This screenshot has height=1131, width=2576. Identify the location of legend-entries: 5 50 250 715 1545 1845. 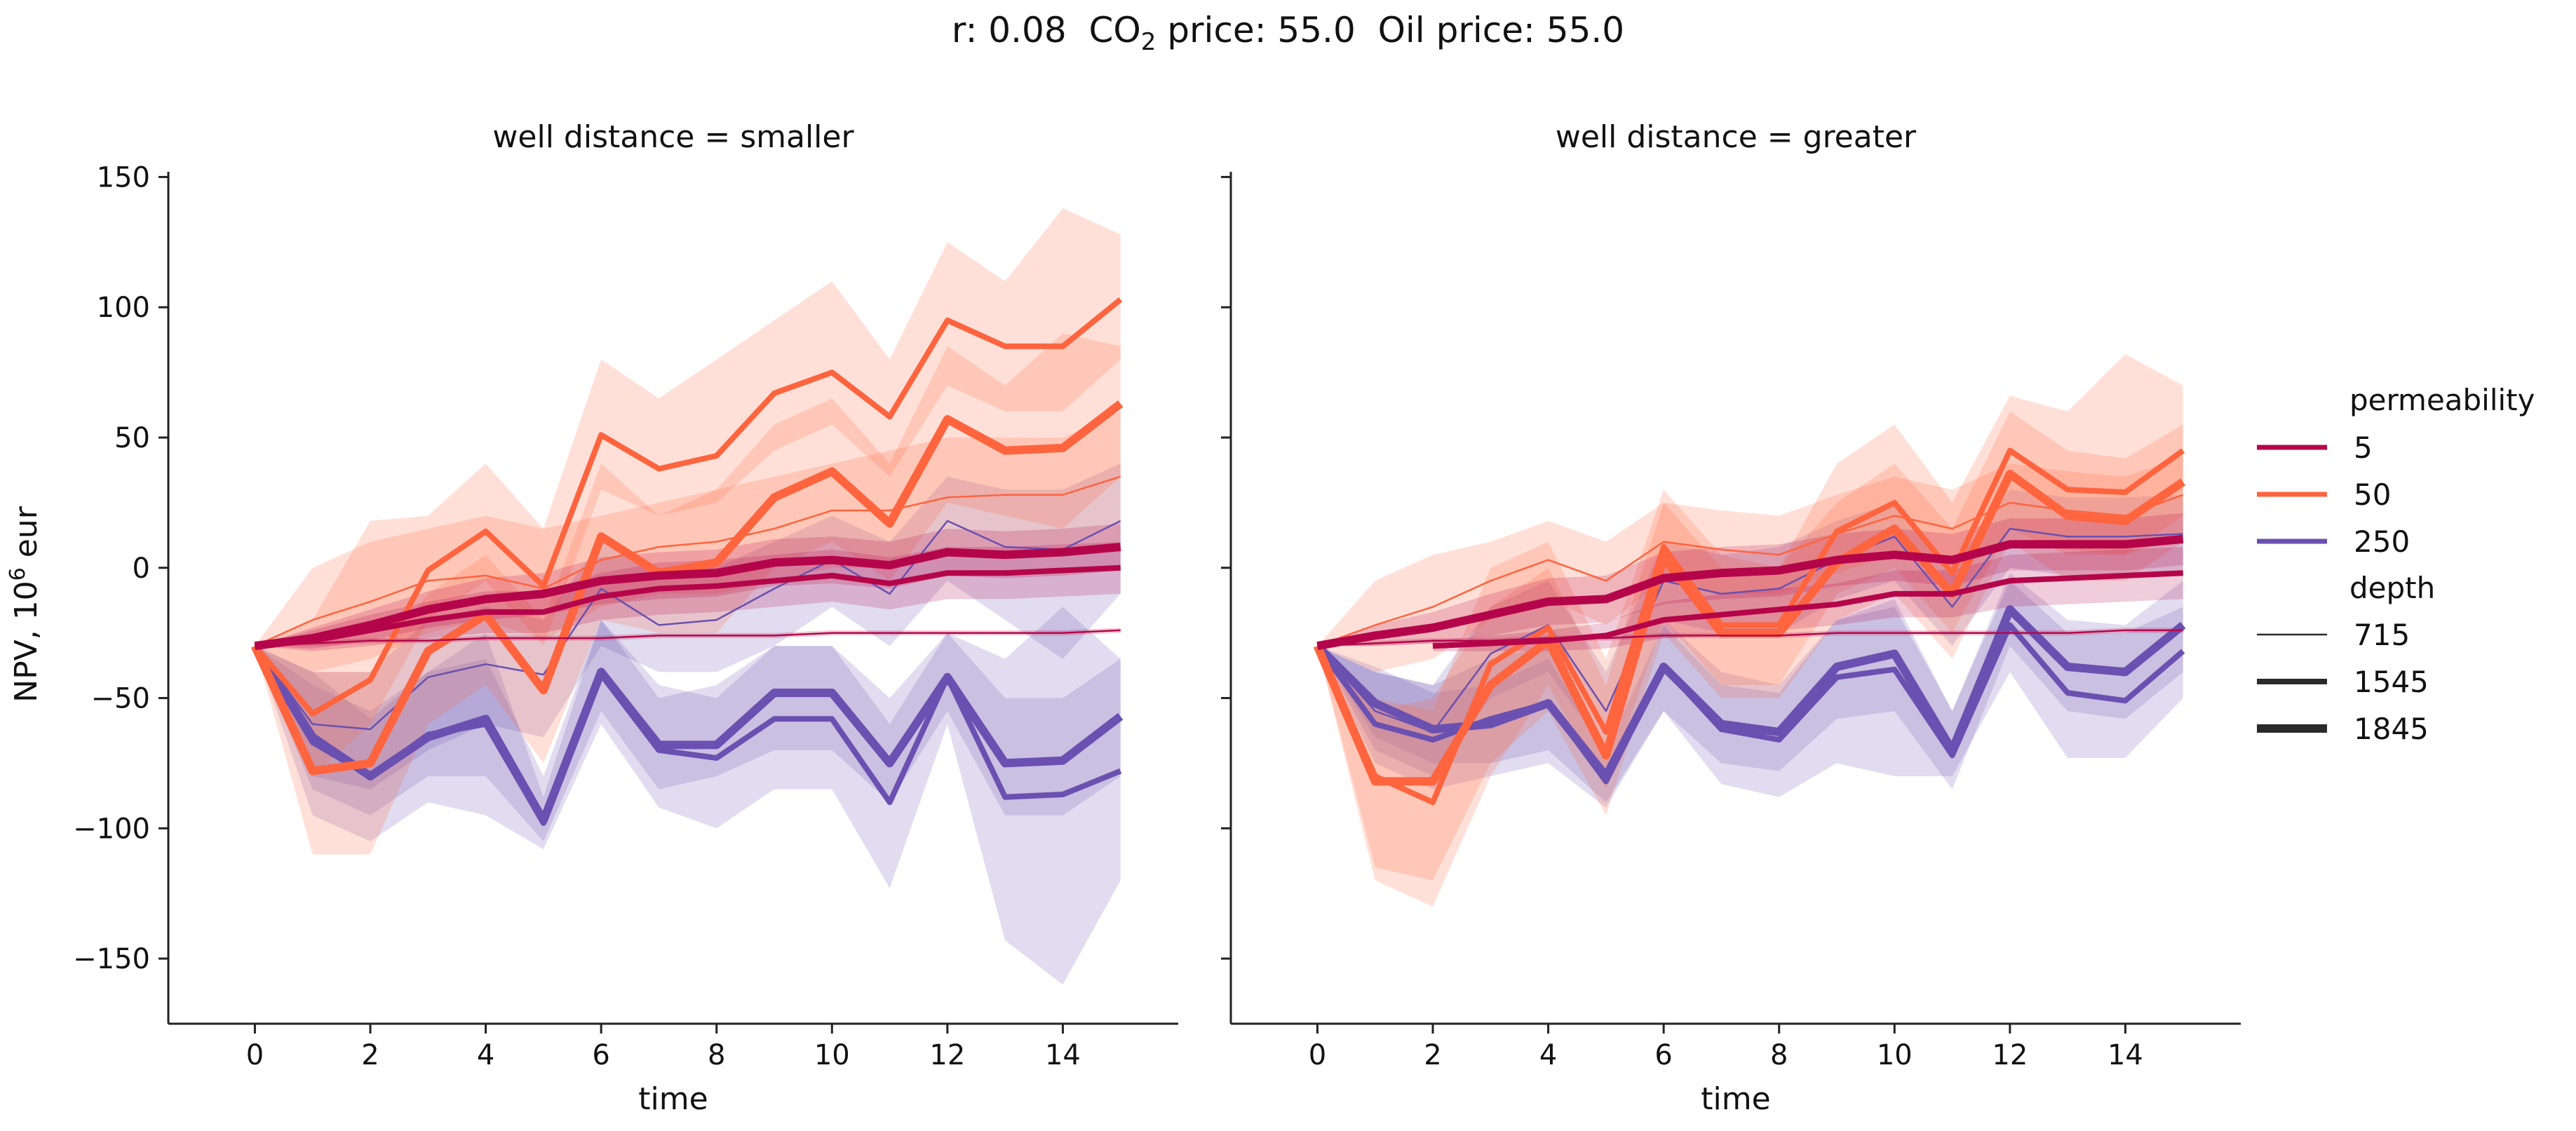
(2343, 588).